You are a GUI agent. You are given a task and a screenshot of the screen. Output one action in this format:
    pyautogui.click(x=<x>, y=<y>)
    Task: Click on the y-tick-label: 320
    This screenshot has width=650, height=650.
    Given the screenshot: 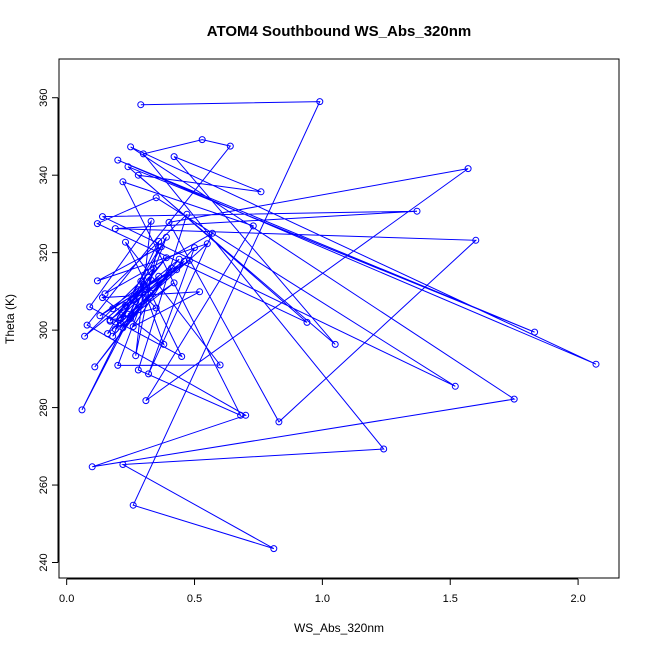 What is the action you would take?
    pyautogui.click(x=44, y=252)
    